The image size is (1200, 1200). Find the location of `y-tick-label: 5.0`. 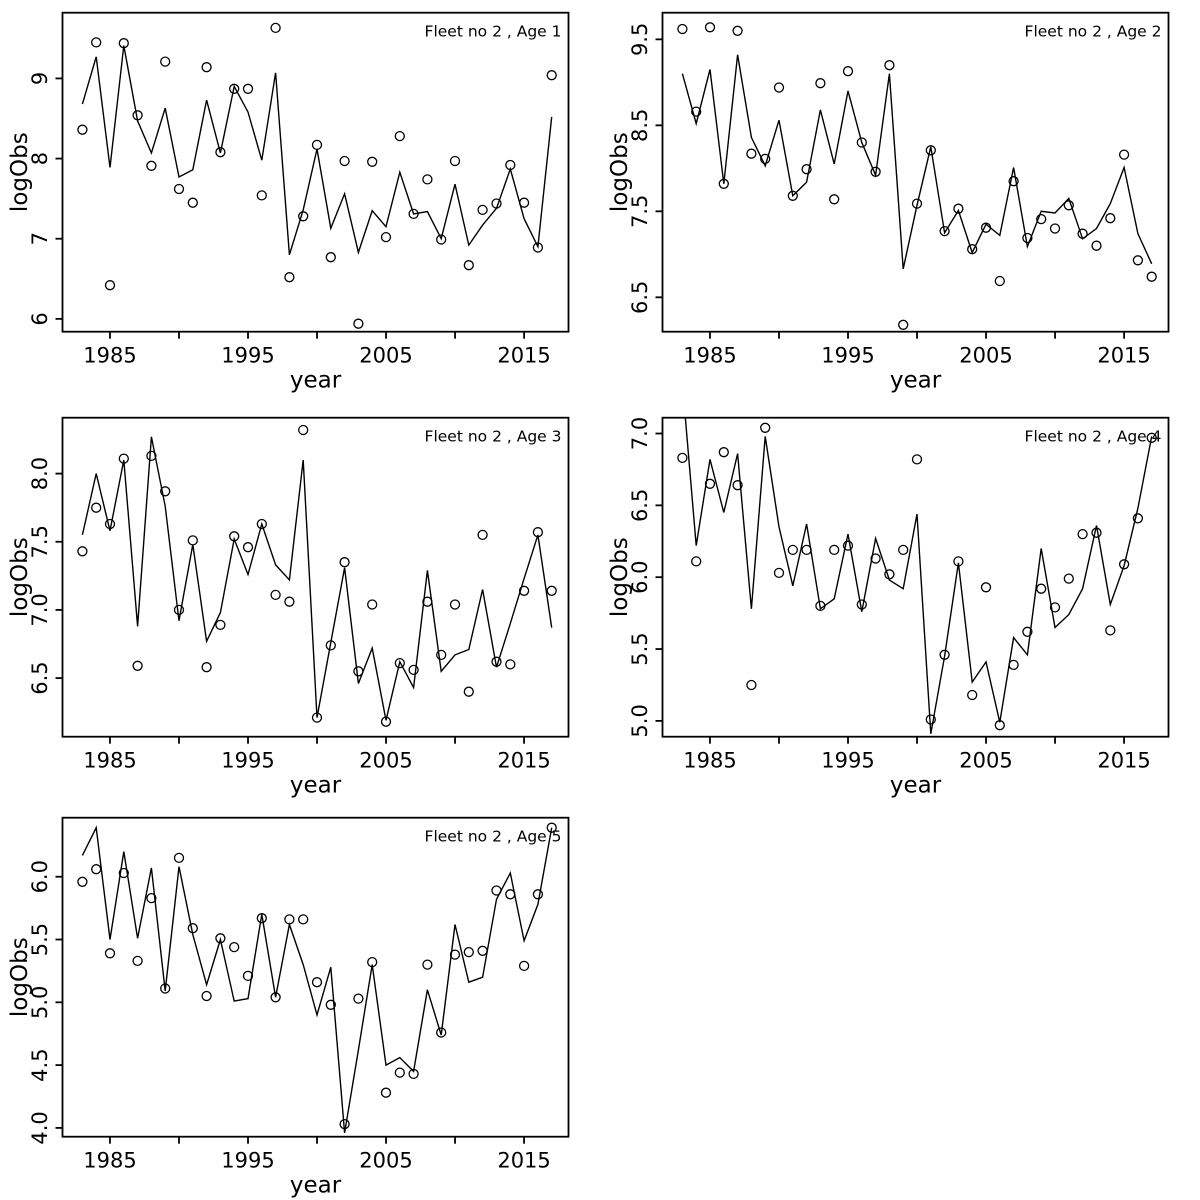

y-tick-label: 5.0 is located at coordinates (640, 720).